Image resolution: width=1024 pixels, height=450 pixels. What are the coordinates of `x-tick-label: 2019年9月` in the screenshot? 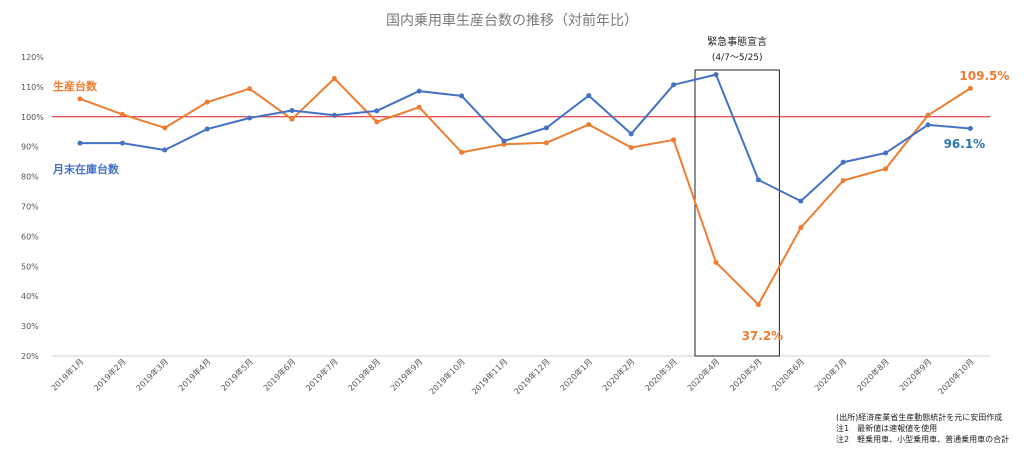 It's located at (406, 374).